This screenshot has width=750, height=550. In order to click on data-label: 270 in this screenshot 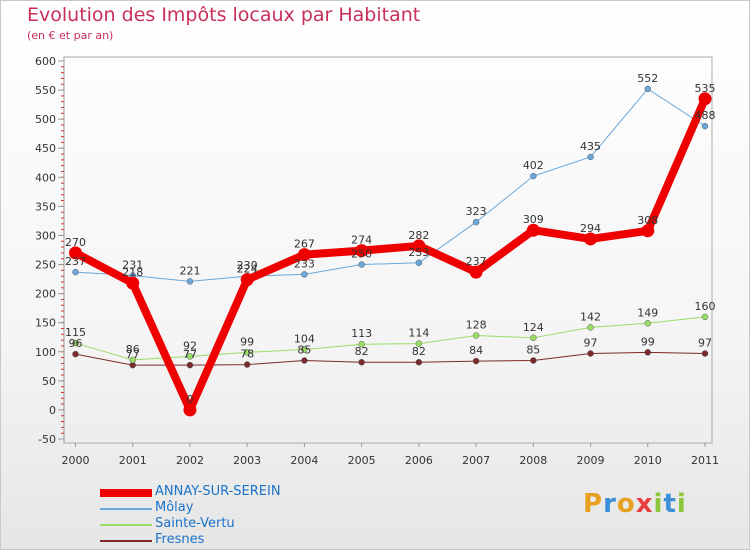, I will do `click(75, 242)`.